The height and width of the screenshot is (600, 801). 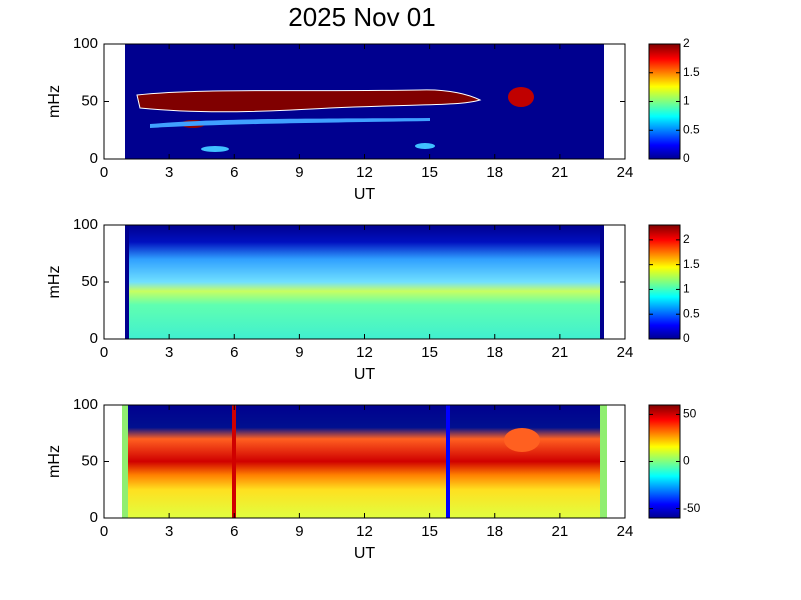 I want to click on colorbar-frame, so click(x=664, y=282).